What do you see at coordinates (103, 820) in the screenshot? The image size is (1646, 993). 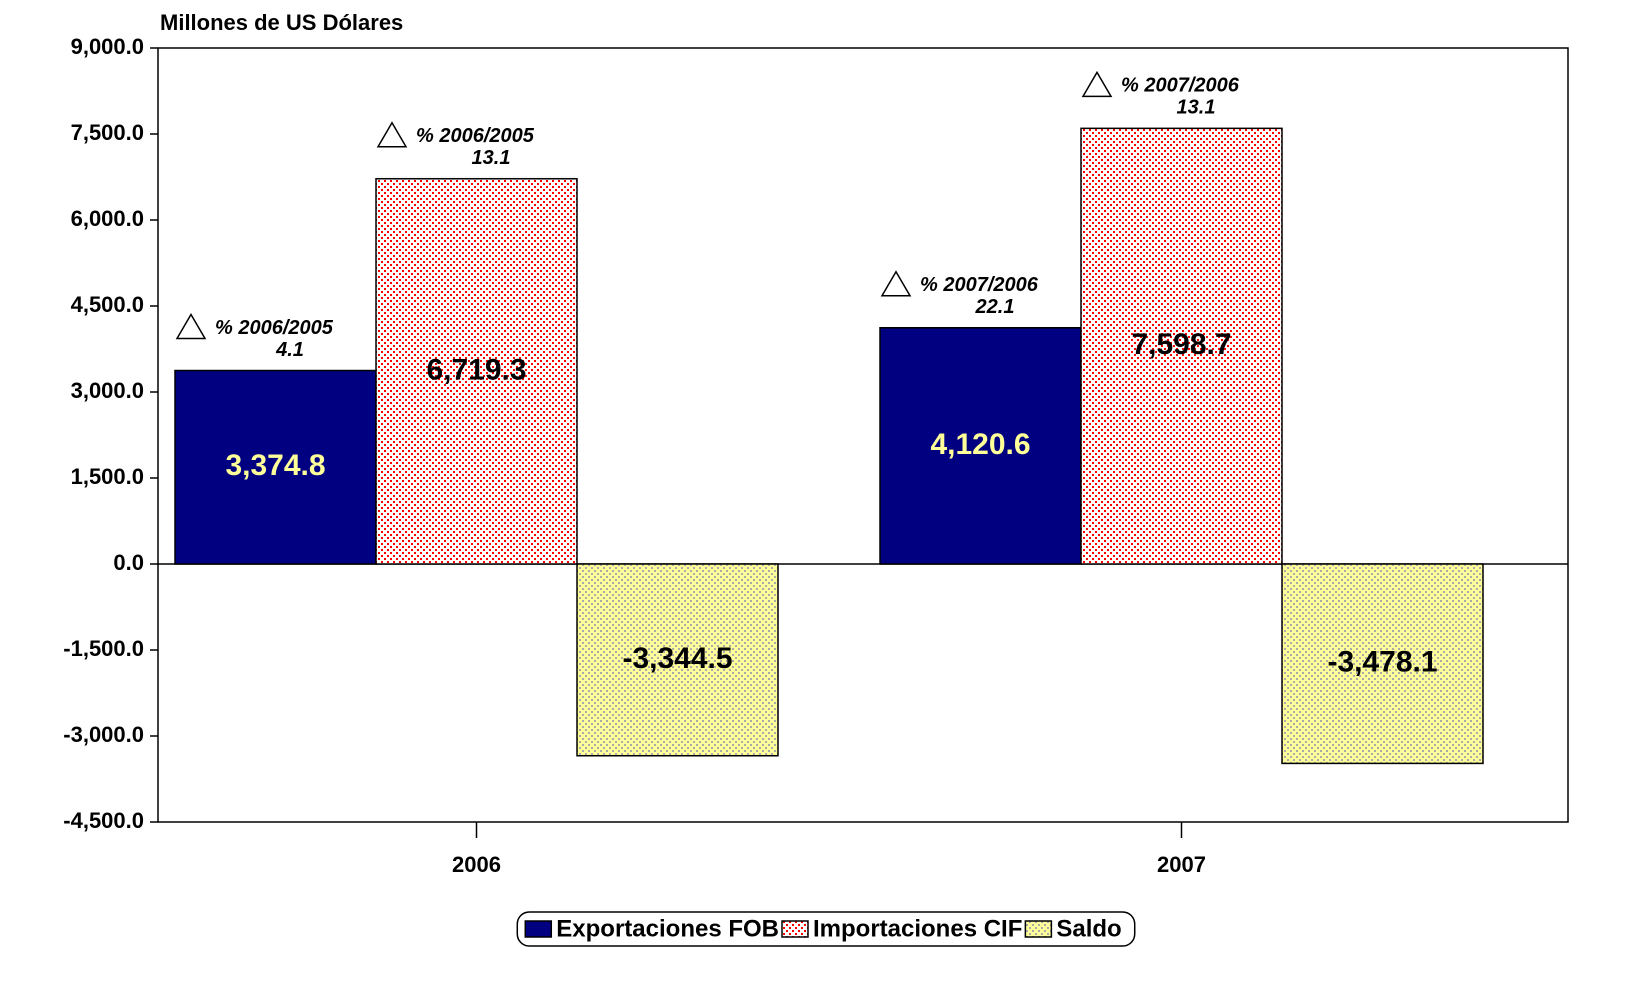 I see `y-tick-label: -4,500.0` at bounding box center [103, 820].